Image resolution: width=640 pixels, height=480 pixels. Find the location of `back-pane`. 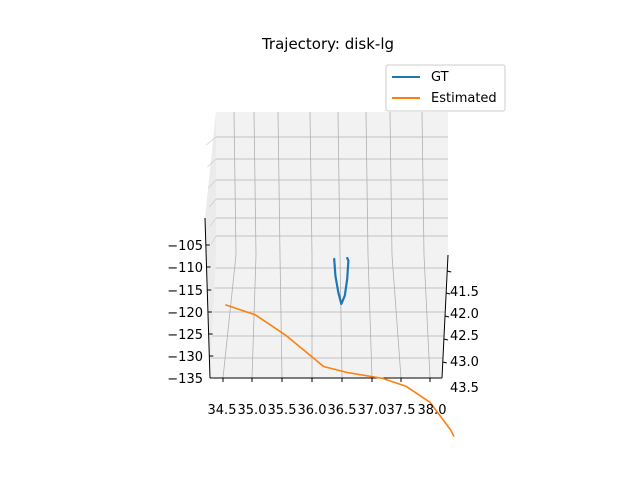

back-pane is located at coordinates (332, 183).